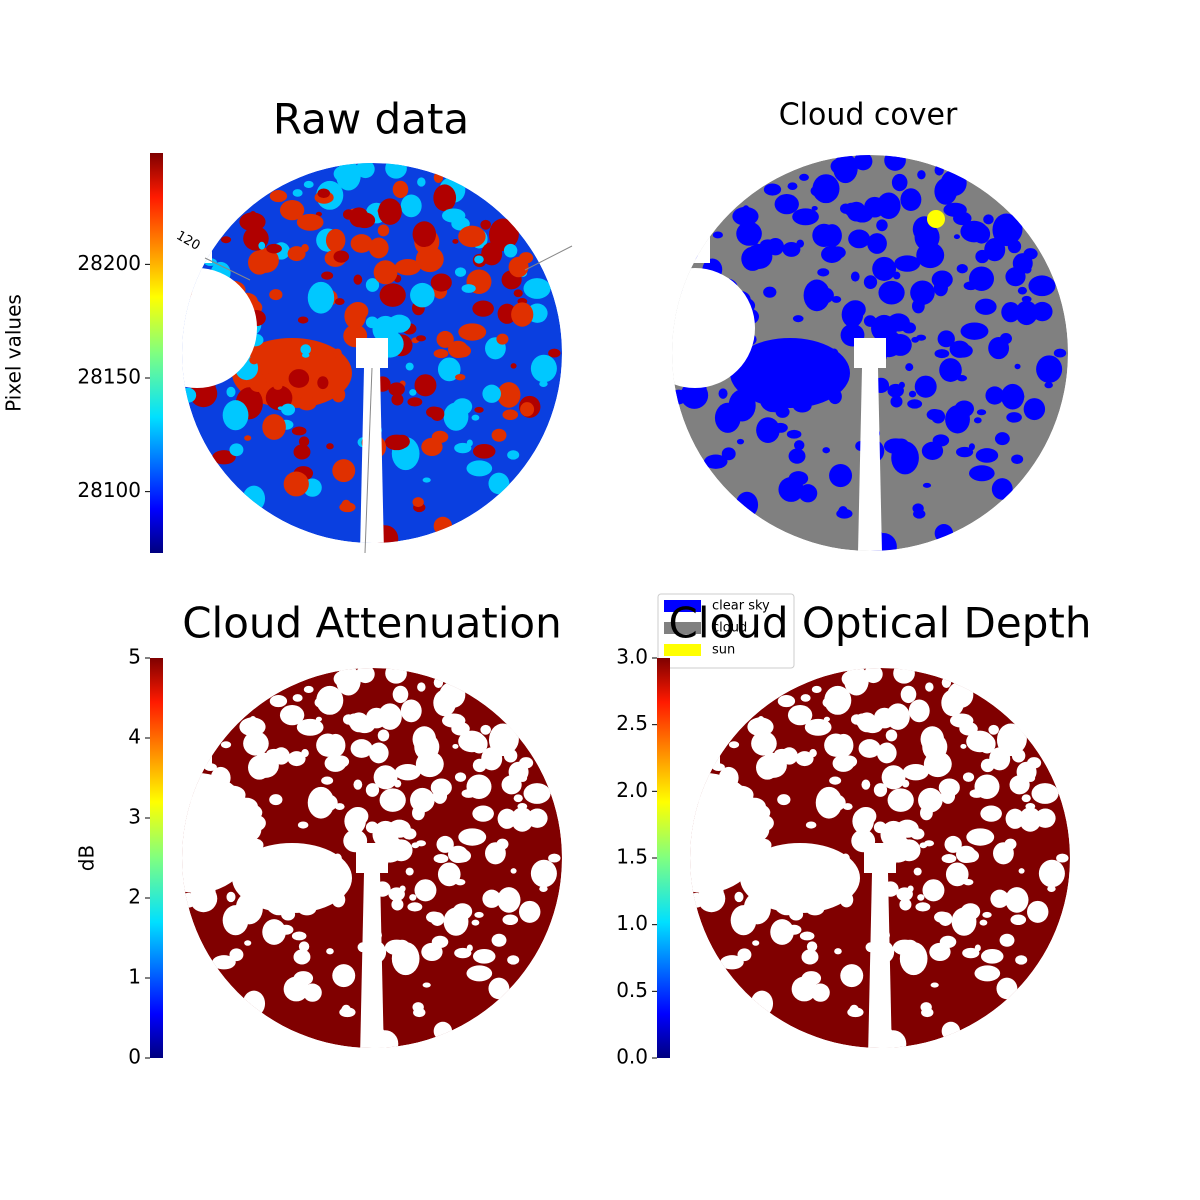 The image size is (1200, 1200). Describe the element at coordinates (109, 263) in the screenshot. I see `tick-label: 28200` at that location.